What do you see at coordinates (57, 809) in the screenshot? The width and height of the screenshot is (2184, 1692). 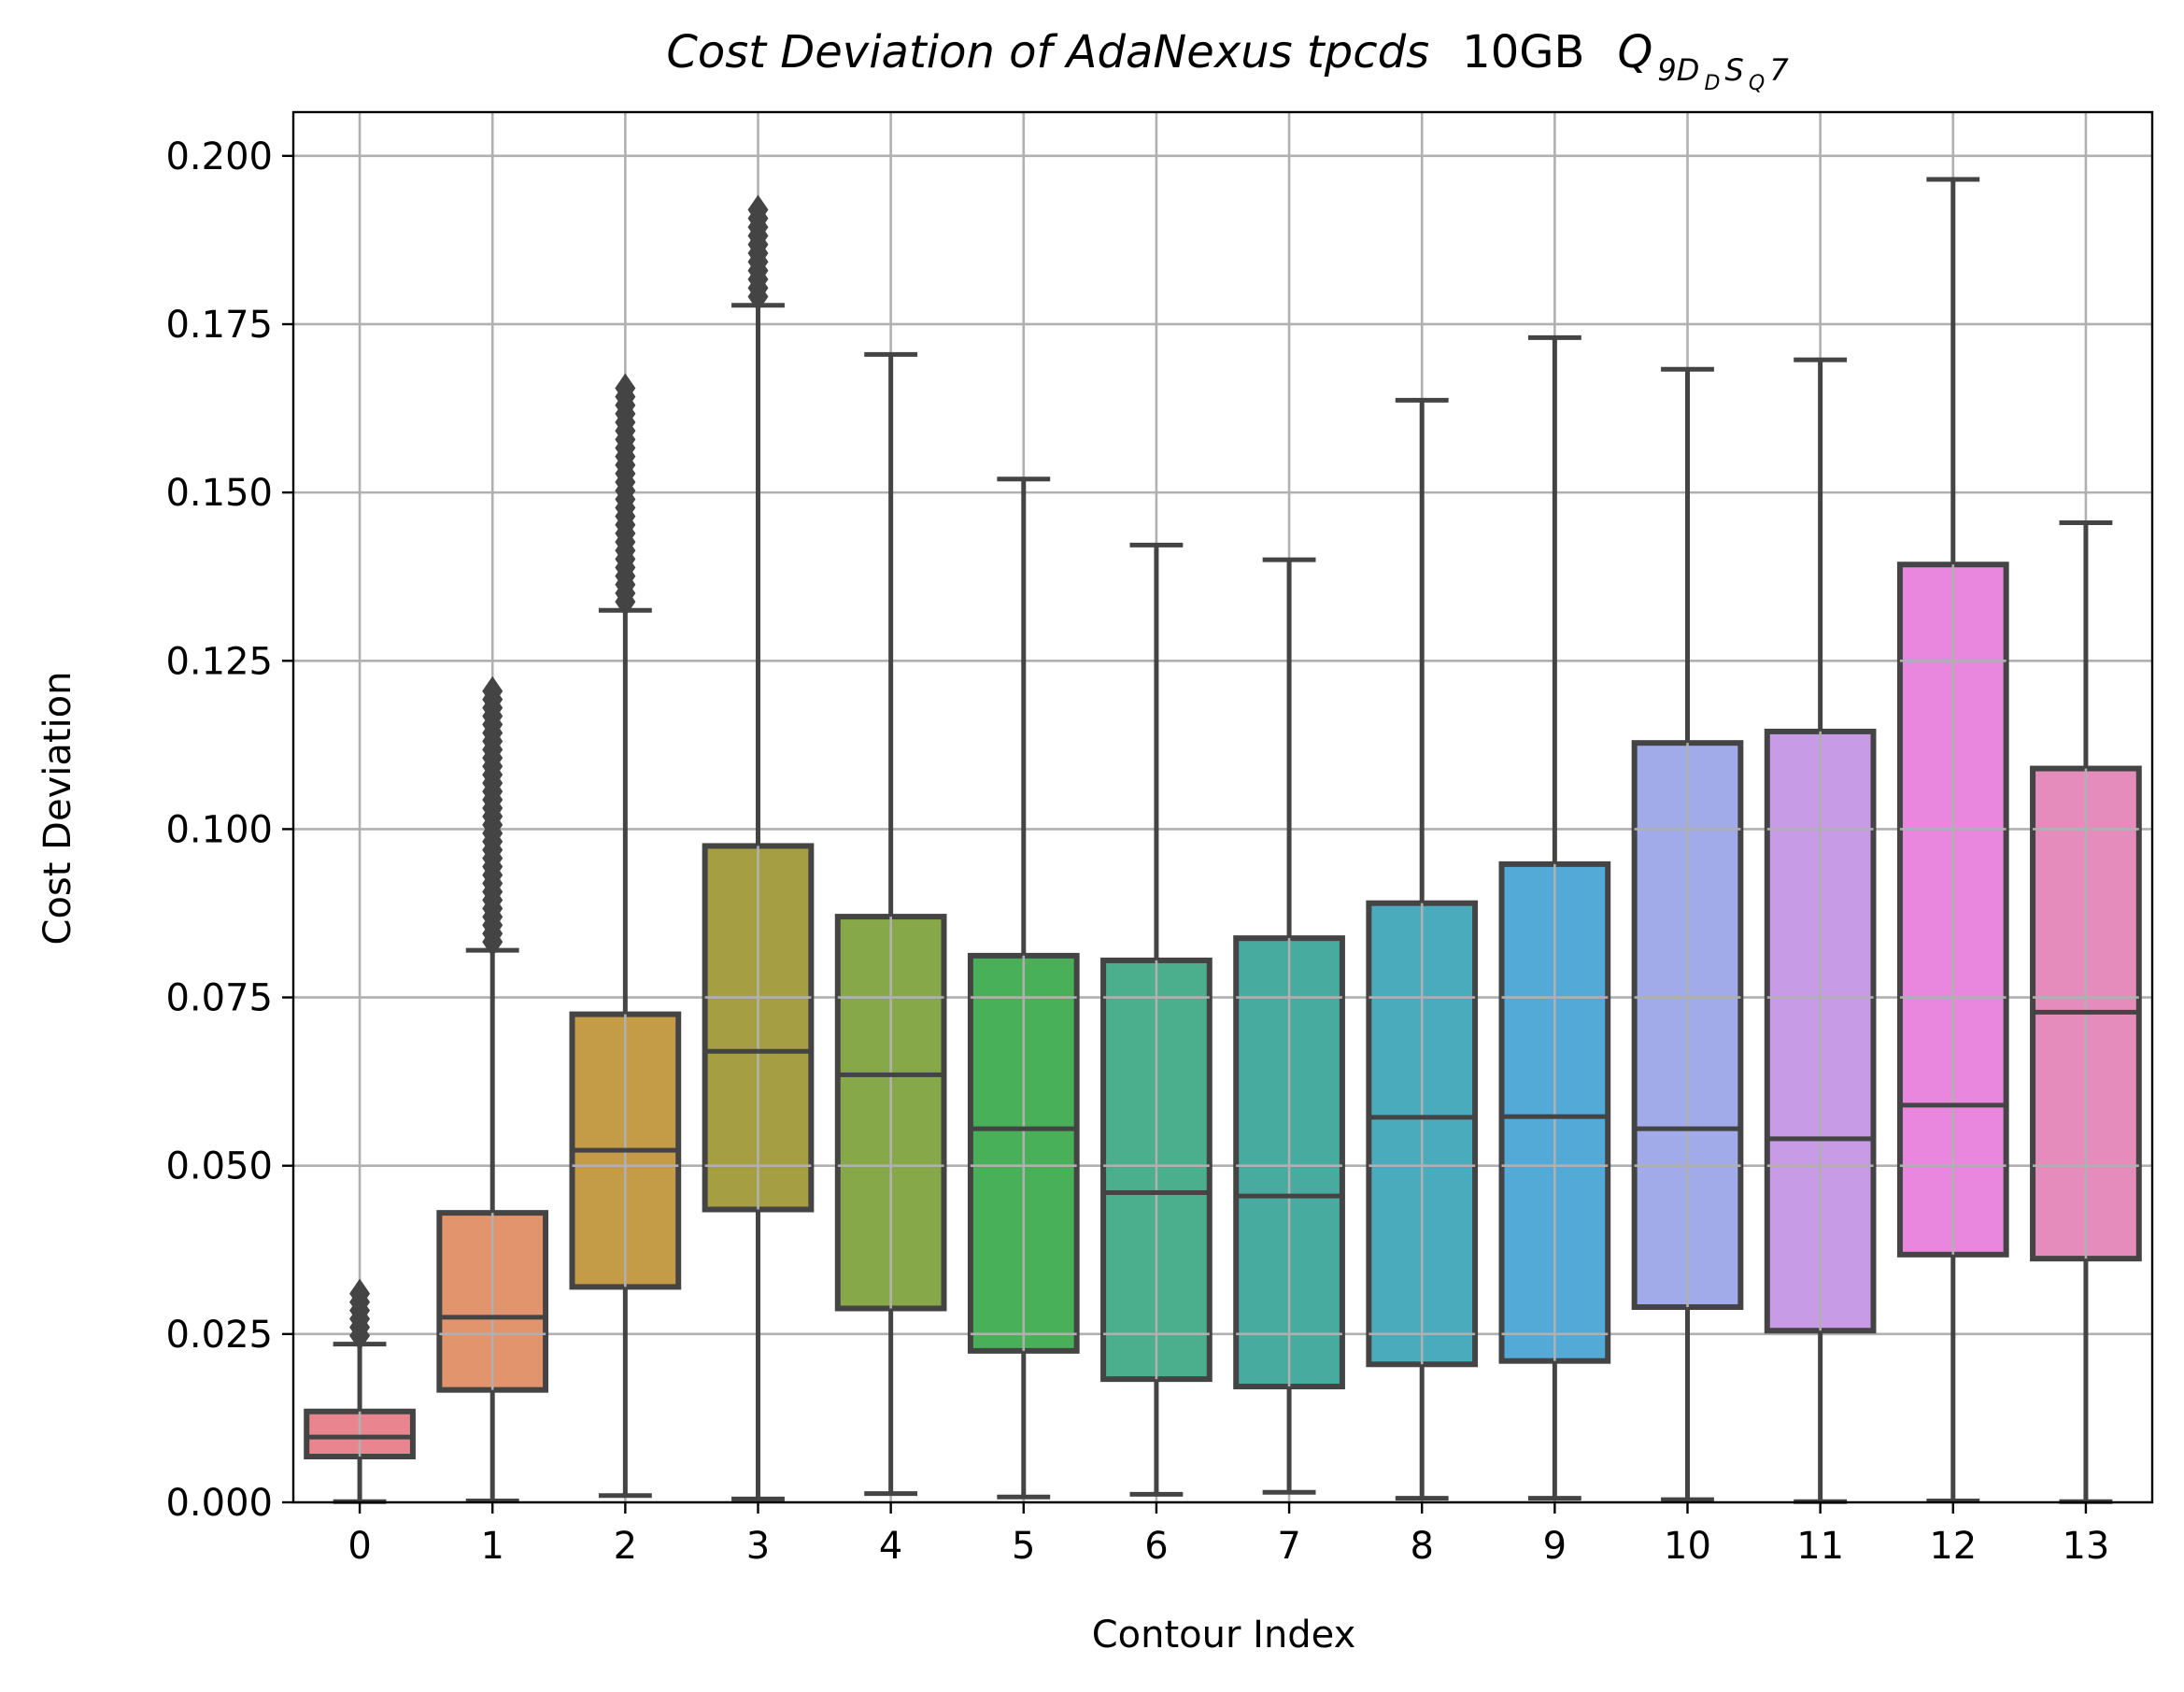 I see `y-axis-label: Cost Deviation` at bounding box center [57, 809].